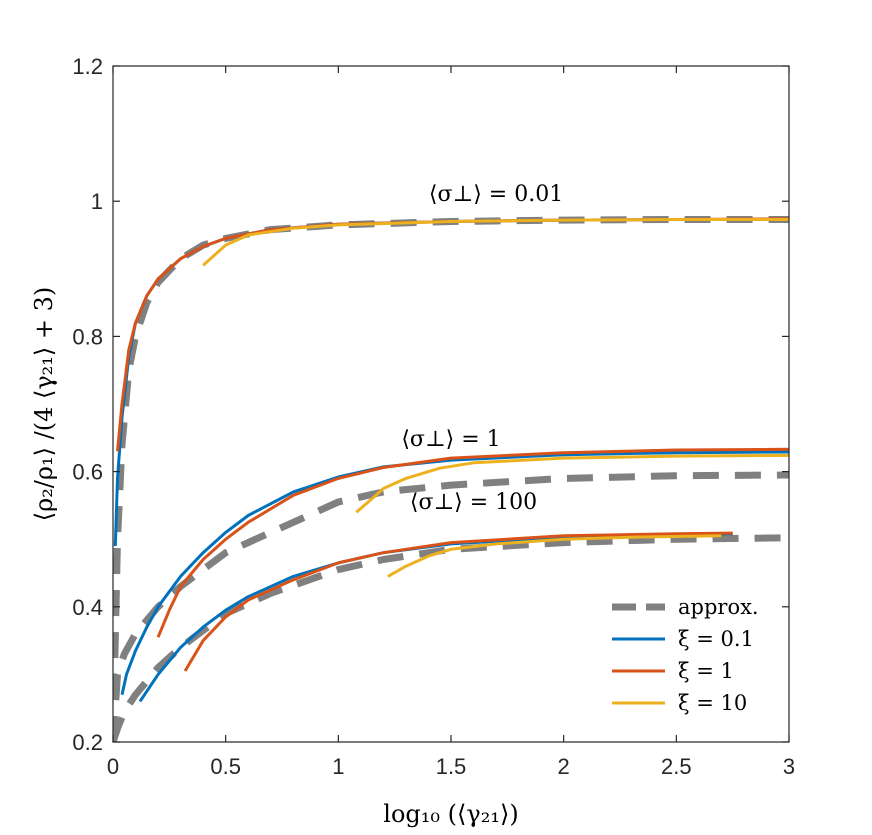  Describe the element at coordinates (676, 766) in the screenshot. I see `x-tick-label: 2.5` at that location.